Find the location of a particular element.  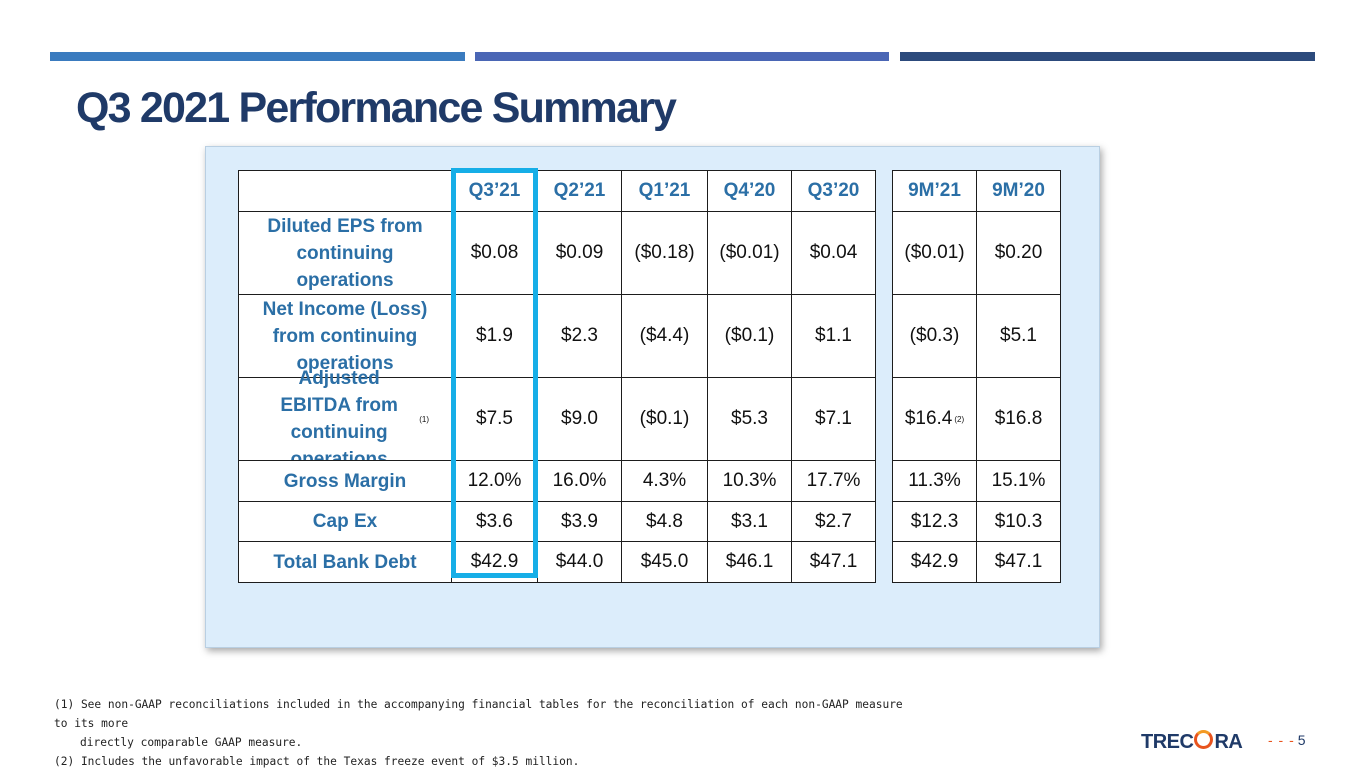

table-cell: 15.1% is located at coordinates (1018, 481).